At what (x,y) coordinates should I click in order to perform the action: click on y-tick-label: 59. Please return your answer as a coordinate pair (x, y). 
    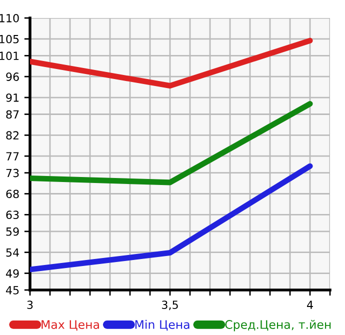
    Looking at the image, I should click on (12, 231).